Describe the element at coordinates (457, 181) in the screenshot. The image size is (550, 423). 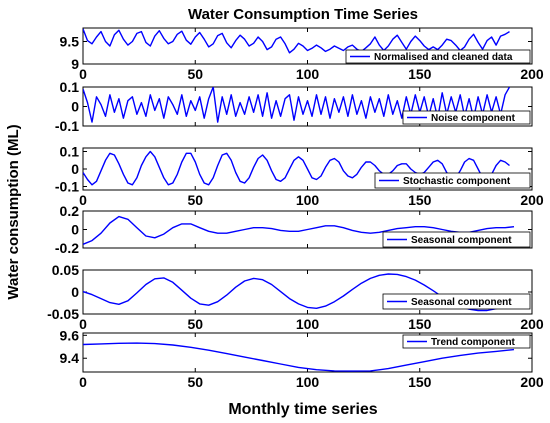
I see `legend-label: Stochastic component` at that location.